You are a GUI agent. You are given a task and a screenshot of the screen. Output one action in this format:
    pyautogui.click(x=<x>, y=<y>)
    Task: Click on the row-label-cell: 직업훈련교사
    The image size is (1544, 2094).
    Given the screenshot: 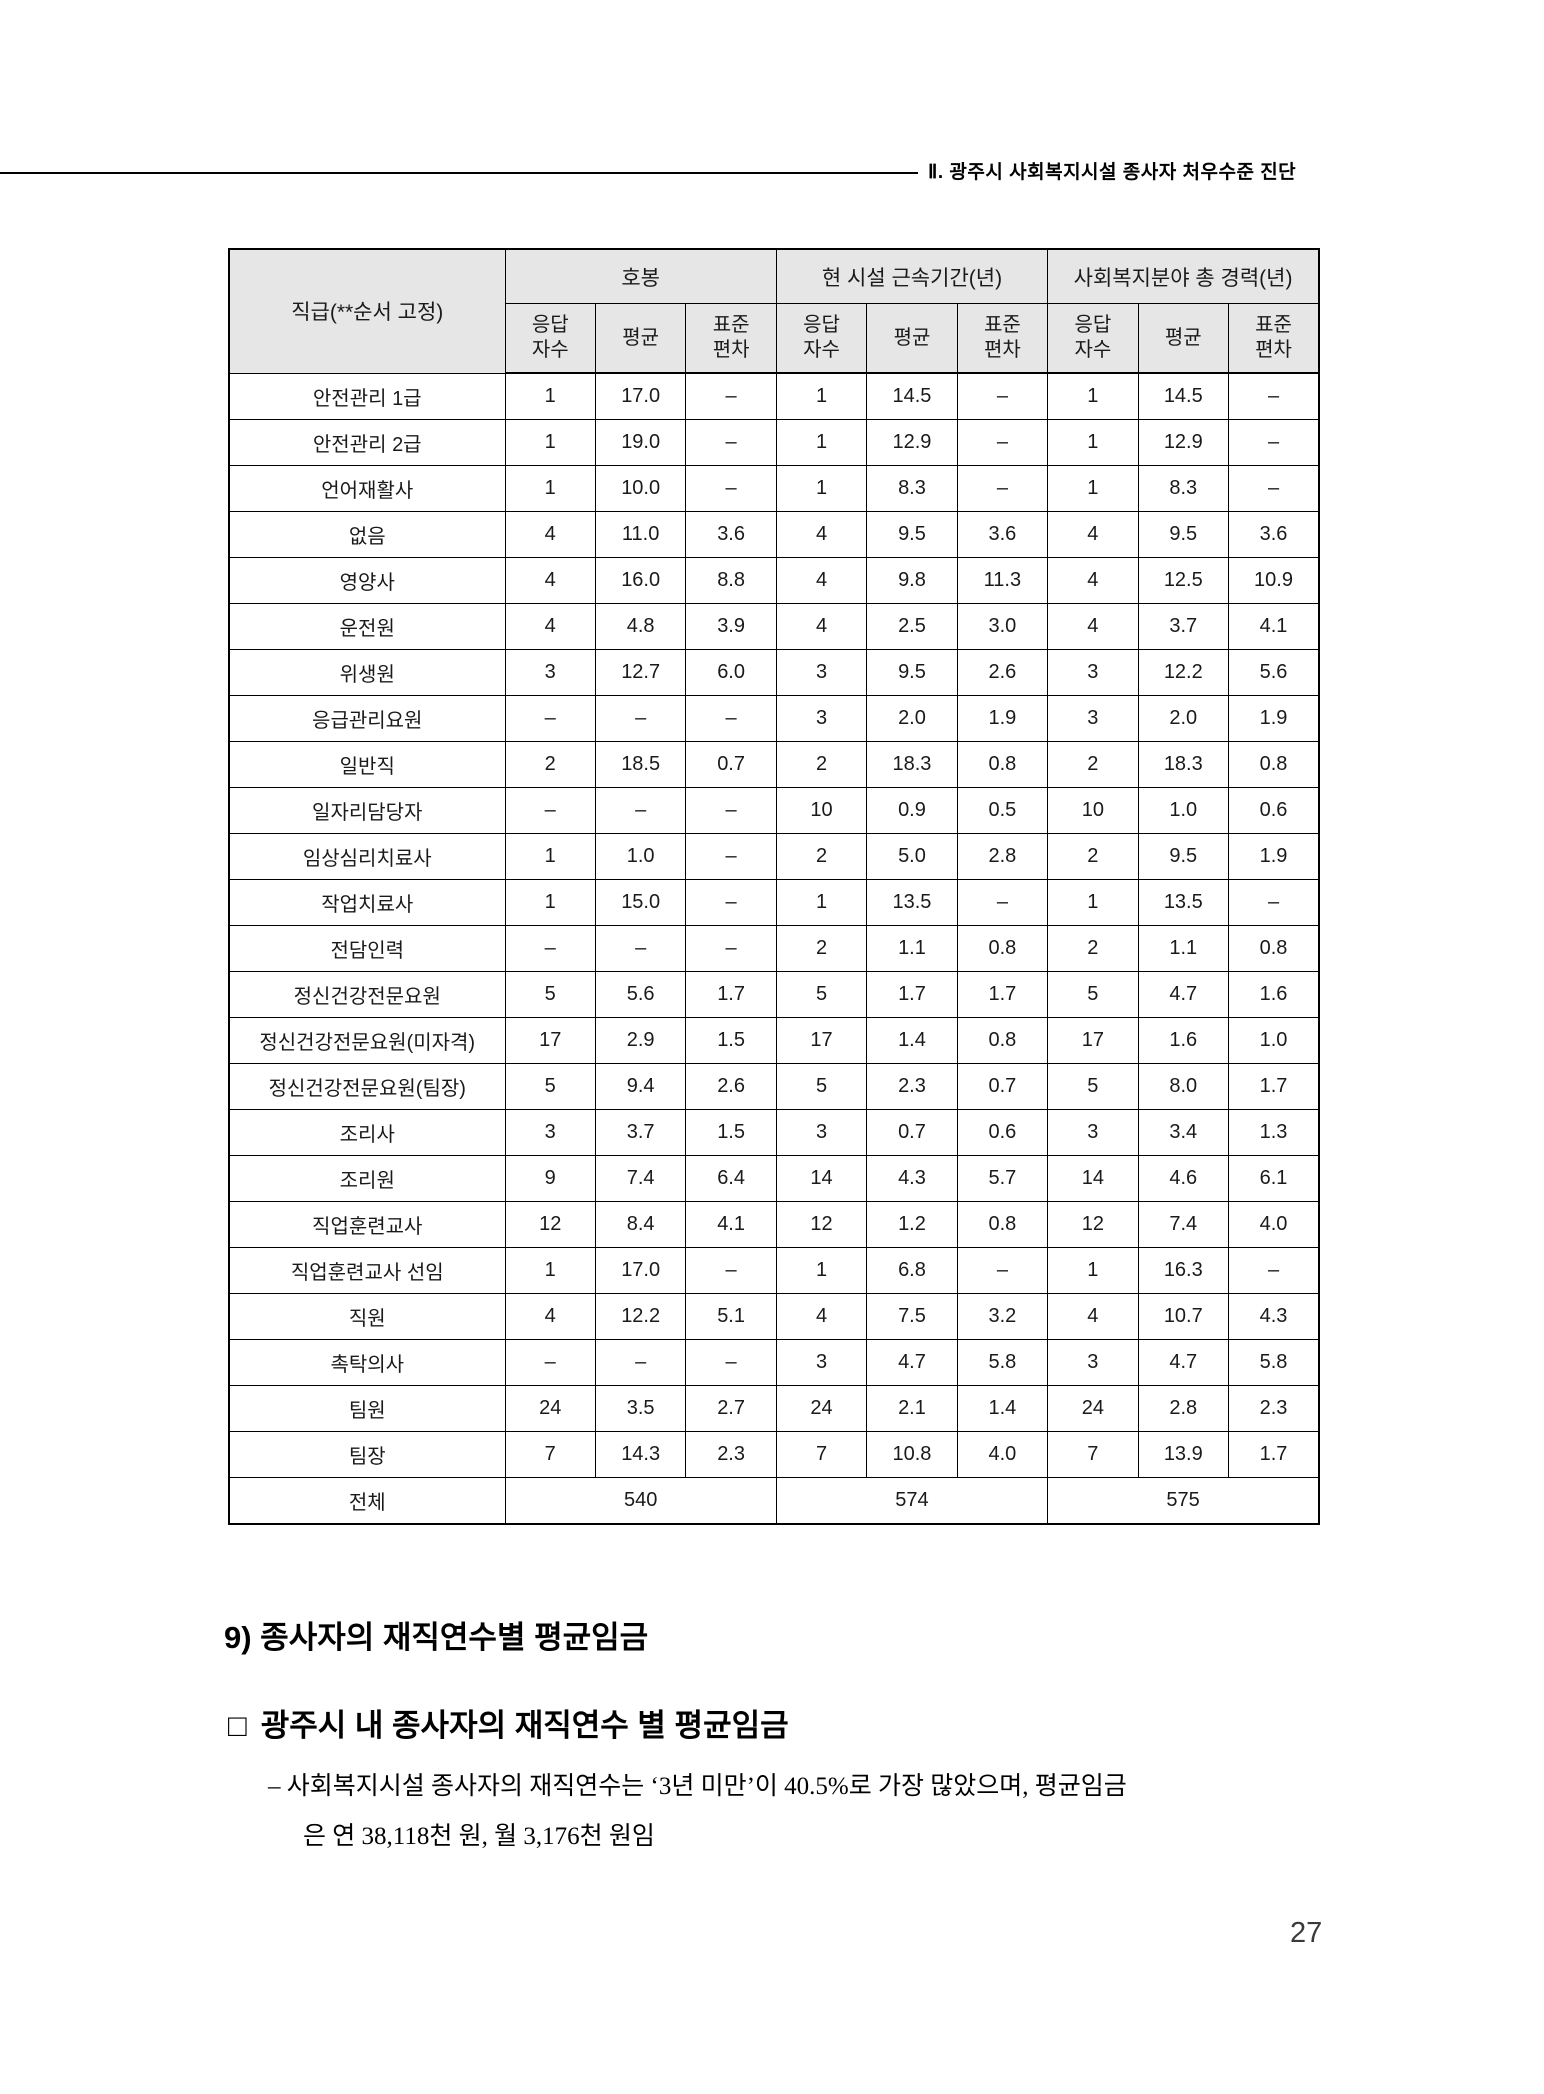 What is the action you would take?
    pyautogui.click(x=367, y=1224)
    